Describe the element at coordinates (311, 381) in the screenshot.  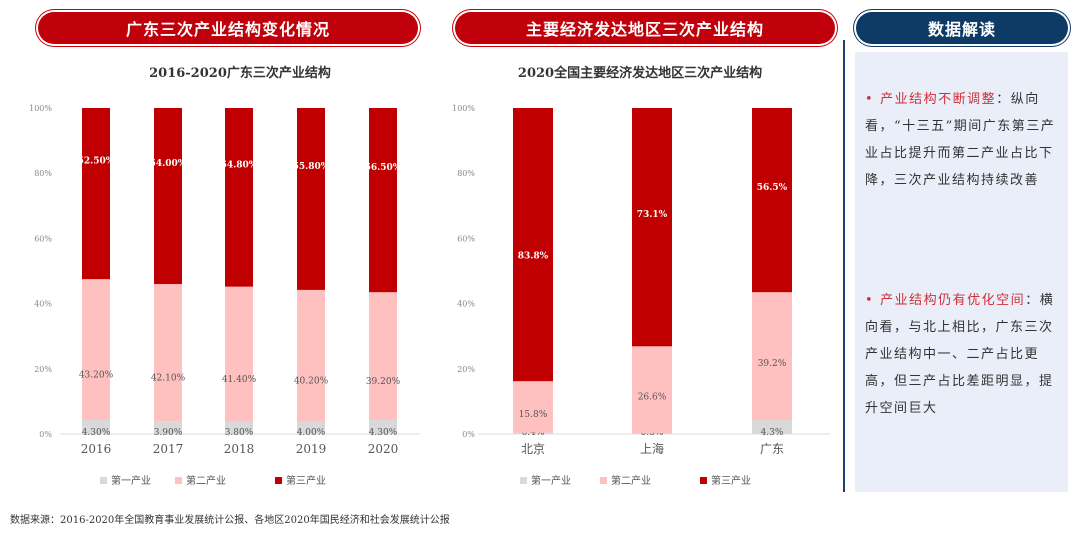
I see `data-label: 40.20%` at that location.